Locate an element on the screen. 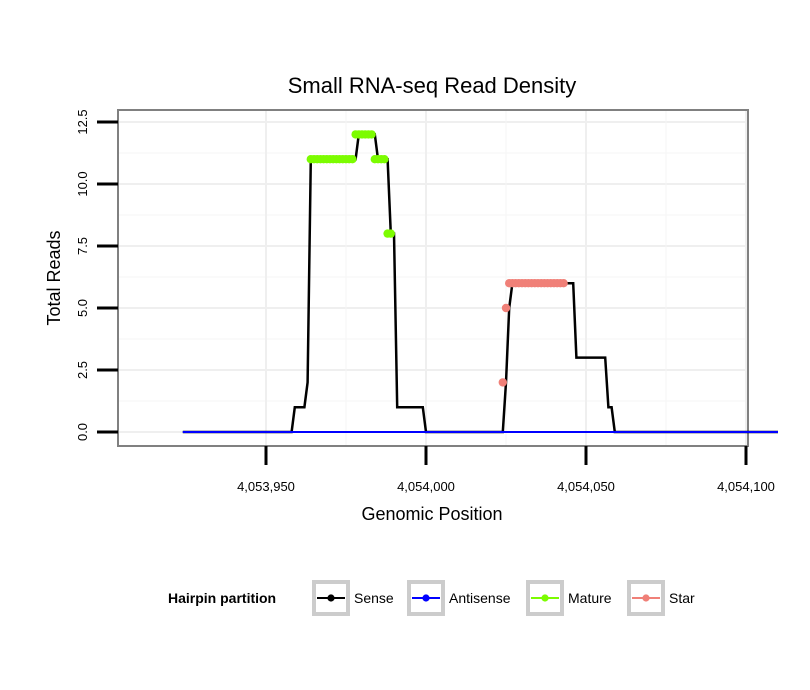 The image size is (810, 690). legend-title: Hairpin partition is located at coordinates (222, 598).